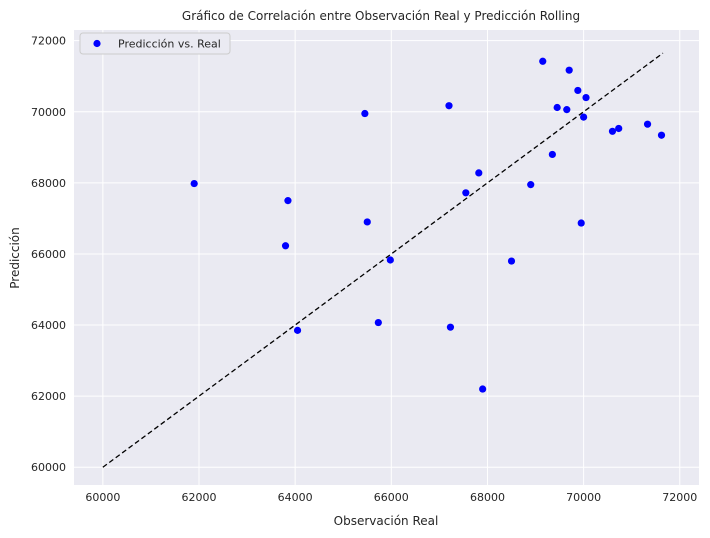 This screenshot has height=538, width=710. I want to click on x-axis-label: Observación Real, so click(386, 521).